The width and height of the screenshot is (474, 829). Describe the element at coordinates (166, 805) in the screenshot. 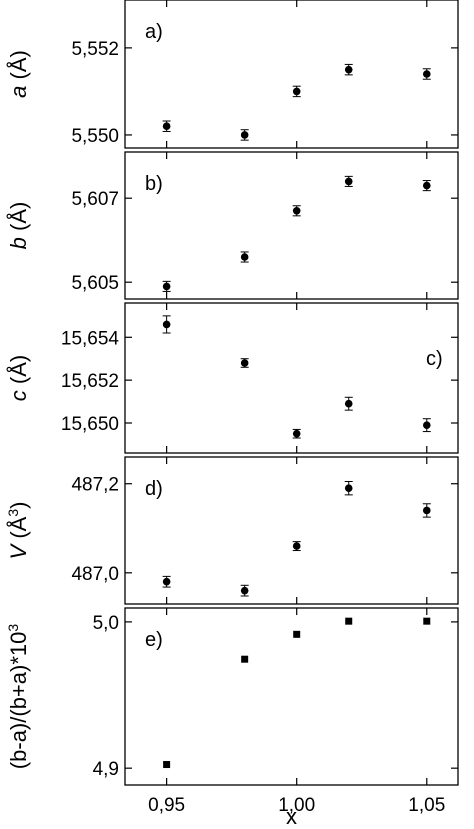

I see `x-tick-label: 0,95` at that location.